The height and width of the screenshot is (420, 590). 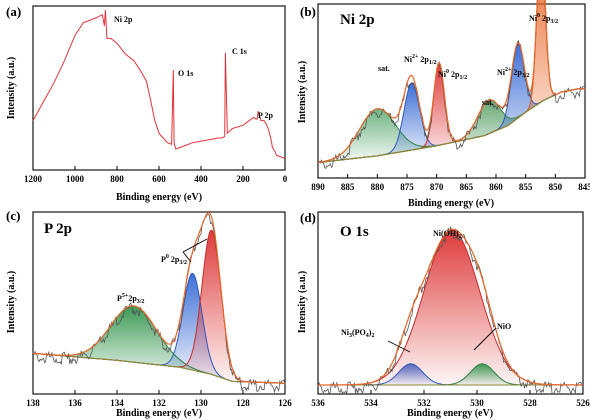 What do you see at coordinates (447, 234) in the screenshot?
I see `annotation-nioh2: Ni(OH)2` at bounding box center [447, 234].